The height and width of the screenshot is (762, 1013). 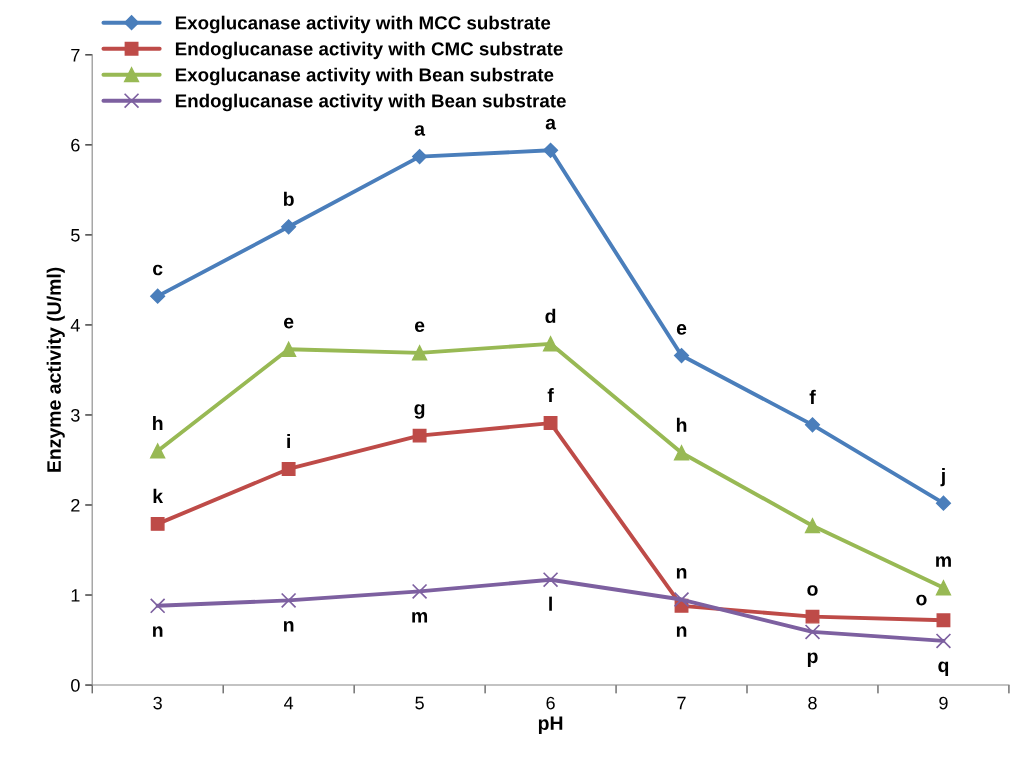 What do you see at coordinates (812, 659) in the screenshot?
I see `annotation: p` at bounding box center [812, 659].